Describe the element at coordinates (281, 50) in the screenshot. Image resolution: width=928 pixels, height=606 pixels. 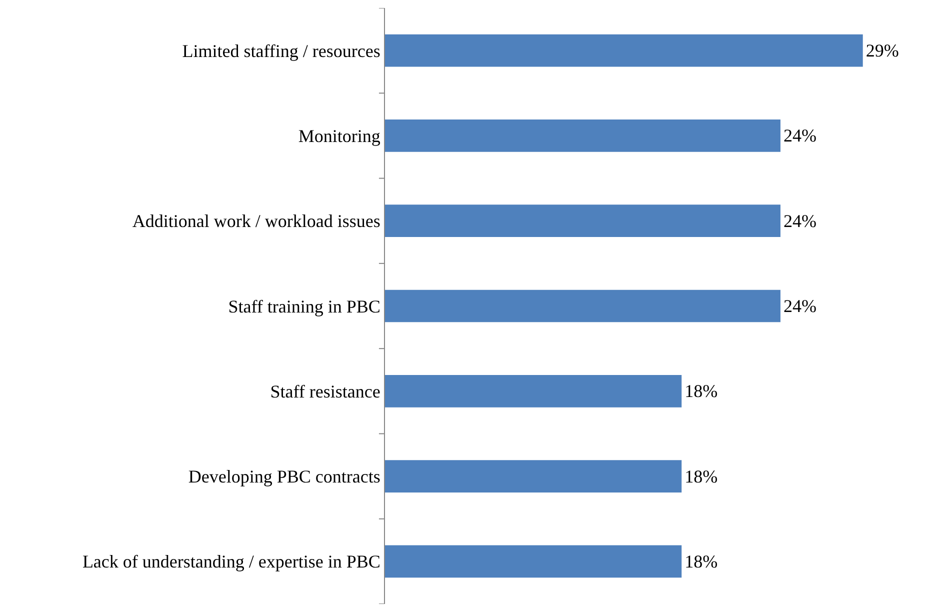
I see `y-tick-label: Limited staffing / resources` at that location.